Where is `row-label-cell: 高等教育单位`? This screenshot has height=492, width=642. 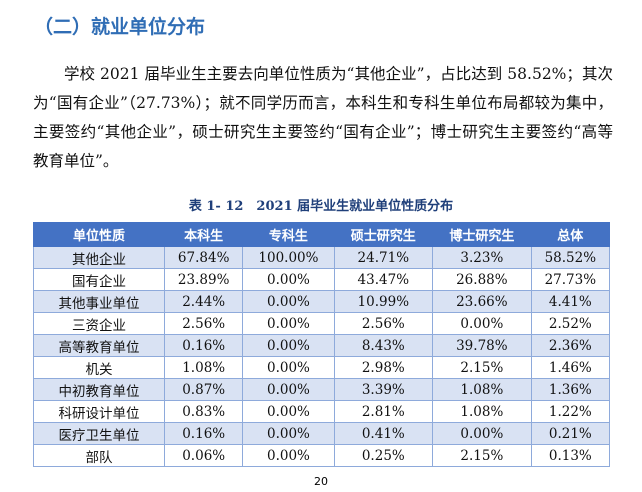 row-label-cell: 高等教育单位 is located at coordinates (99, 345).